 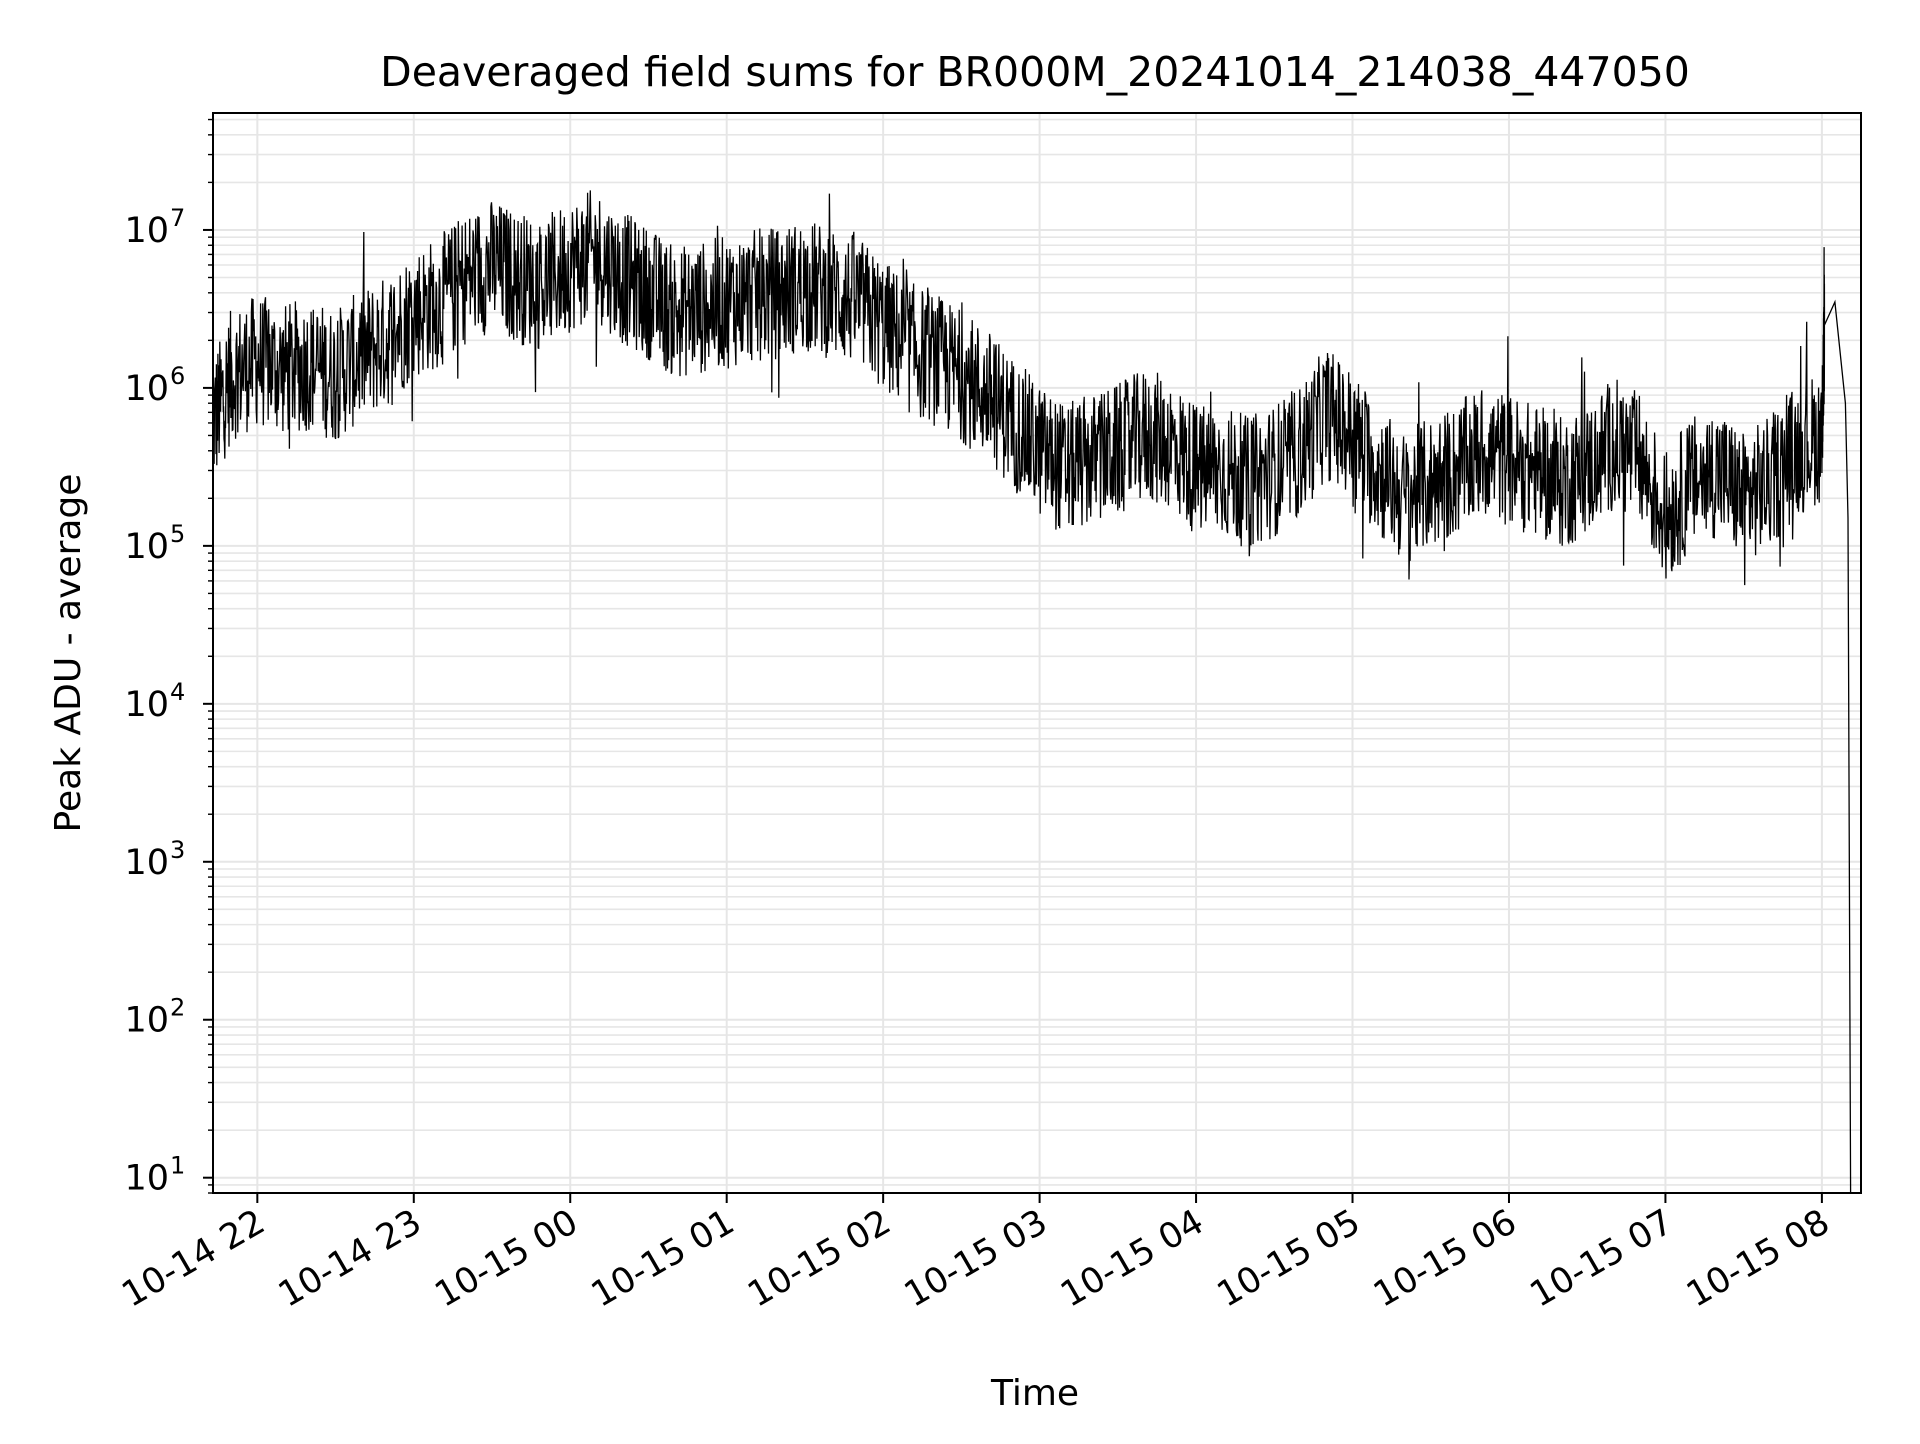 I want to click on y-axis-label: Peak ADU - average, so click(x=68, y=653).